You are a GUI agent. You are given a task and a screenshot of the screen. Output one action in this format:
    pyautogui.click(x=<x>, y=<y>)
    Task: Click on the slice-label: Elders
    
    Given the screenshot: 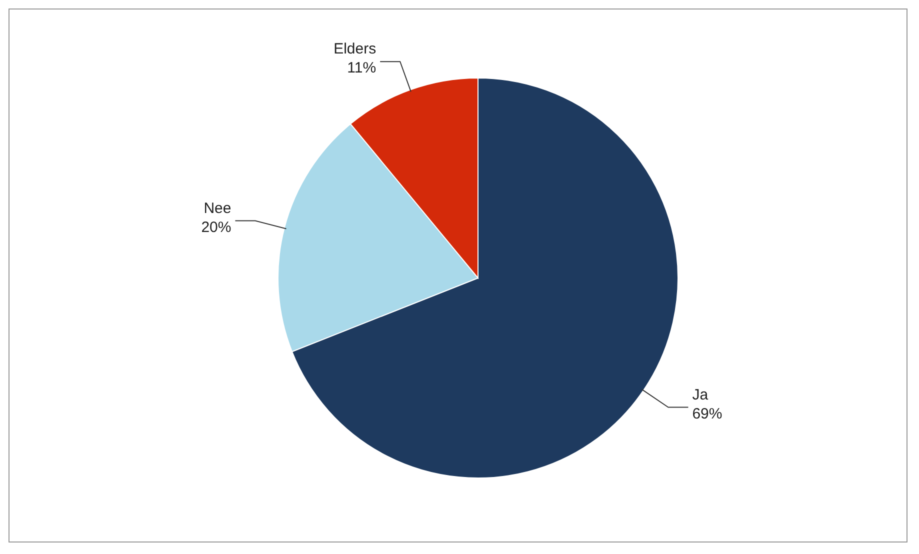 What is the action you would take?
    pyautogui.click(x=355, y=49)
    